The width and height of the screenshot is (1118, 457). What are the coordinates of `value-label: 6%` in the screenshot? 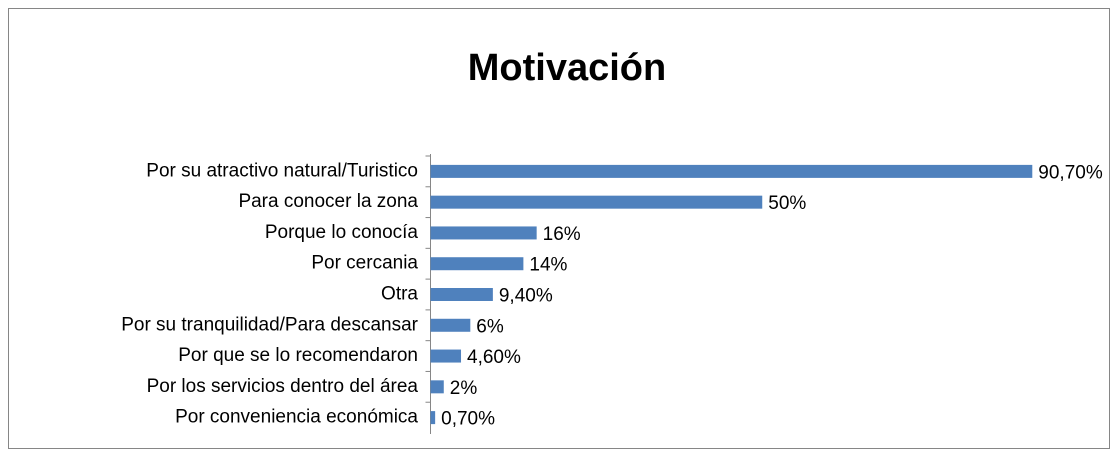 It's located at (490, 326).